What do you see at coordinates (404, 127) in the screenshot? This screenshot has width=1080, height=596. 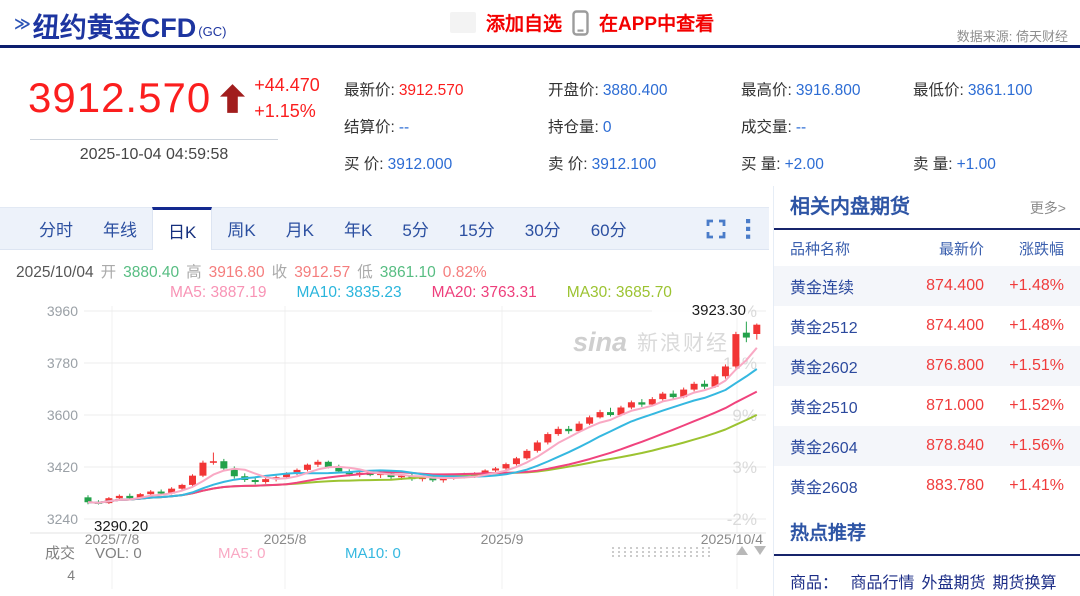 I see `quote-field-value: --` at bounding box center [404, 127].